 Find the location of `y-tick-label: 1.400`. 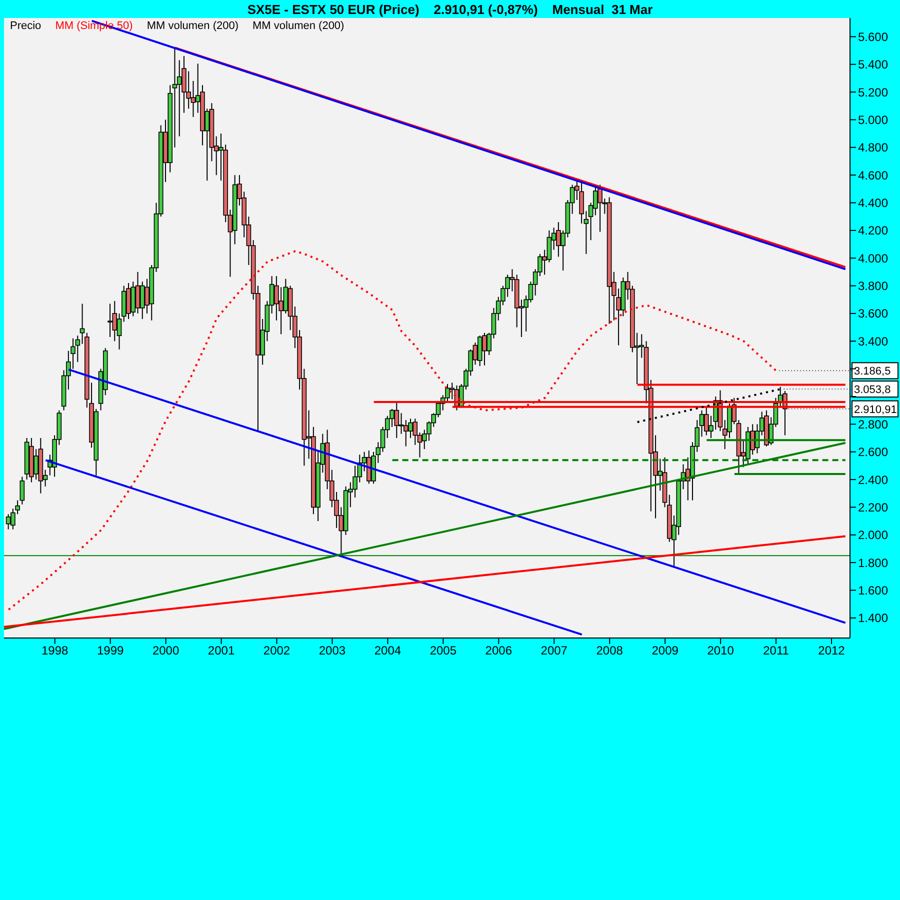

y-tick-label: 1.400 is located at coordinates (873, 618).